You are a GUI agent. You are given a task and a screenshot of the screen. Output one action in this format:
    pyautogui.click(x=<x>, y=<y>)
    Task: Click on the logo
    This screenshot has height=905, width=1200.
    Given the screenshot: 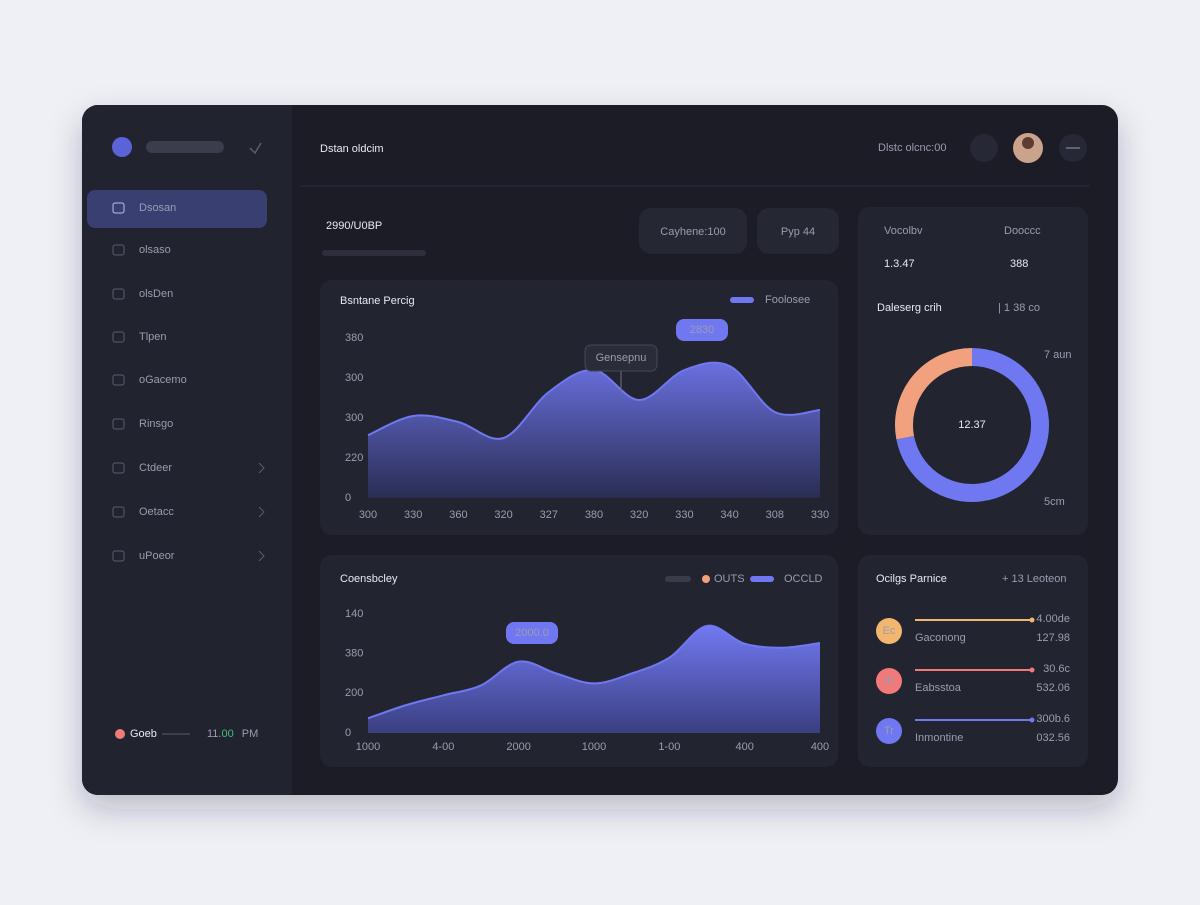 What is the action you would take?
    pyautogui.click(x=122, y=147)
    